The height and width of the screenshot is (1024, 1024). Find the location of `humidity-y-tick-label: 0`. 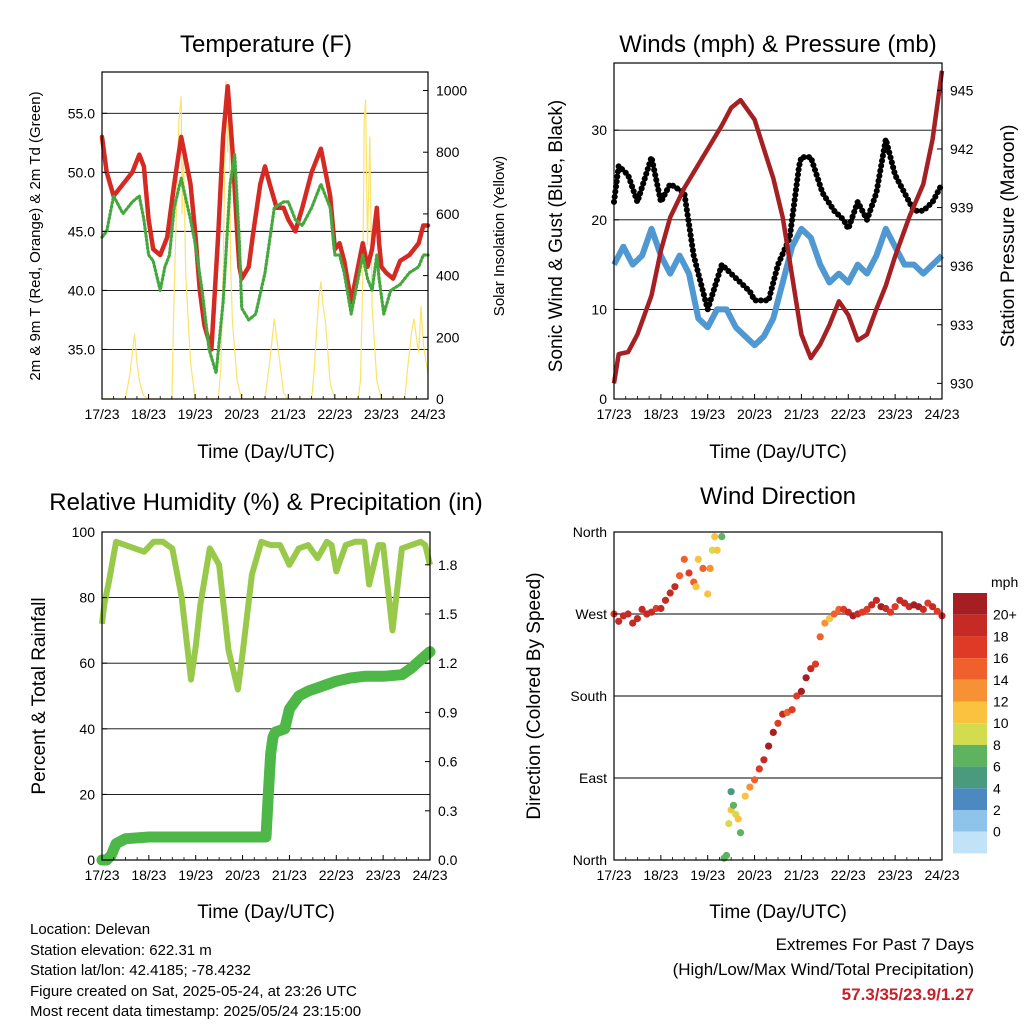

humidity-y-tick-label: 0 is located at coordinates (91, 860).